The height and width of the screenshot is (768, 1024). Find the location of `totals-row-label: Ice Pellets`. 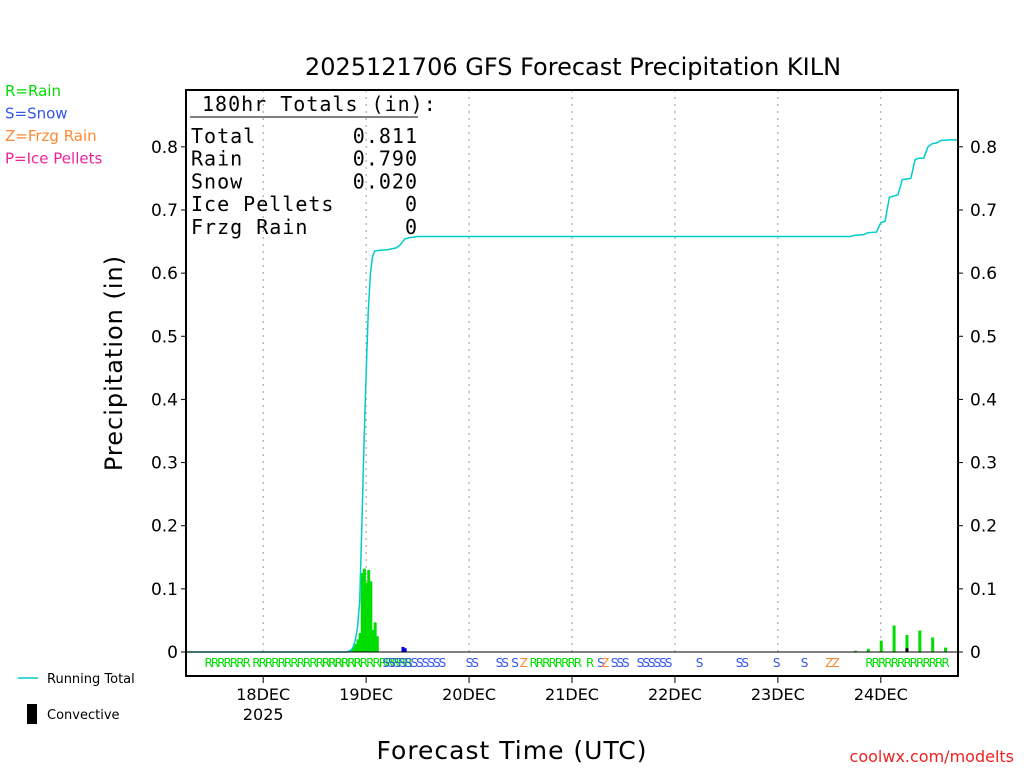

totals-row-label: Ice Pellets is located at coordinates (262, 204).